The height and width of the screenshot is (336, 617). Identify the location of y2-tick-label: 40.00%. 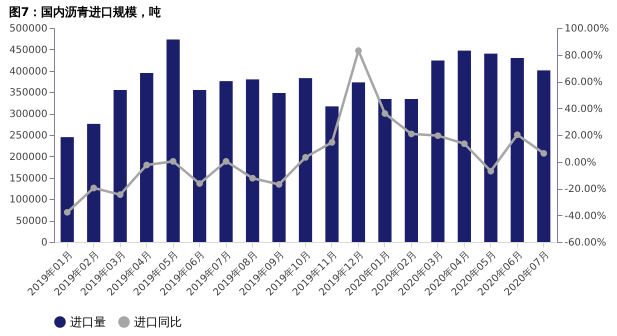
(583, 109).